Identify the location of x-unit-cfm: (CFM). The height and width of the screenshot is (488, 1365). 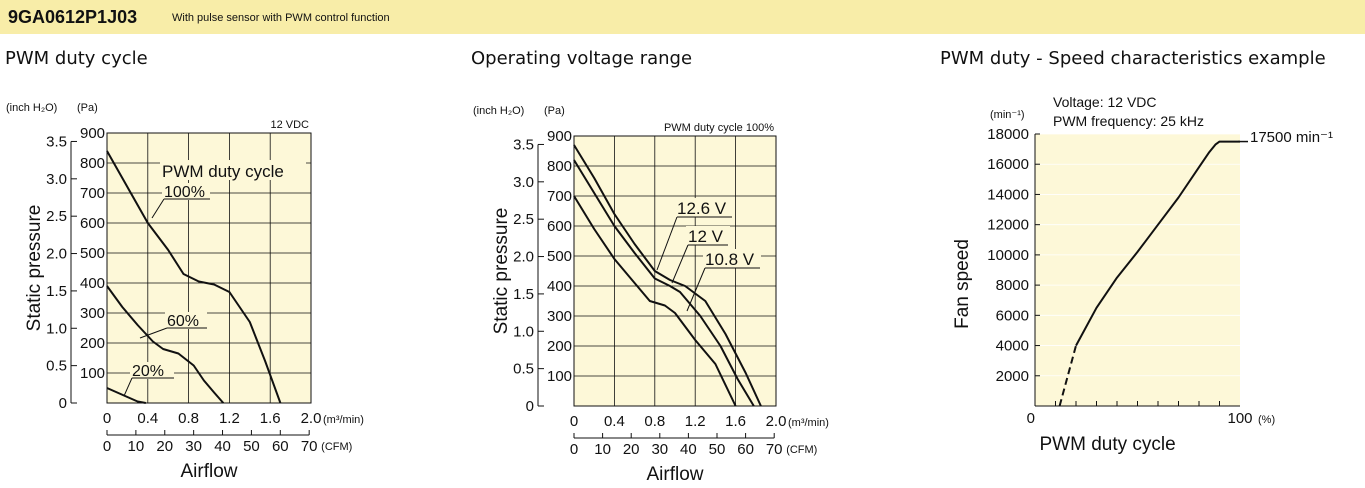
(801, 450).